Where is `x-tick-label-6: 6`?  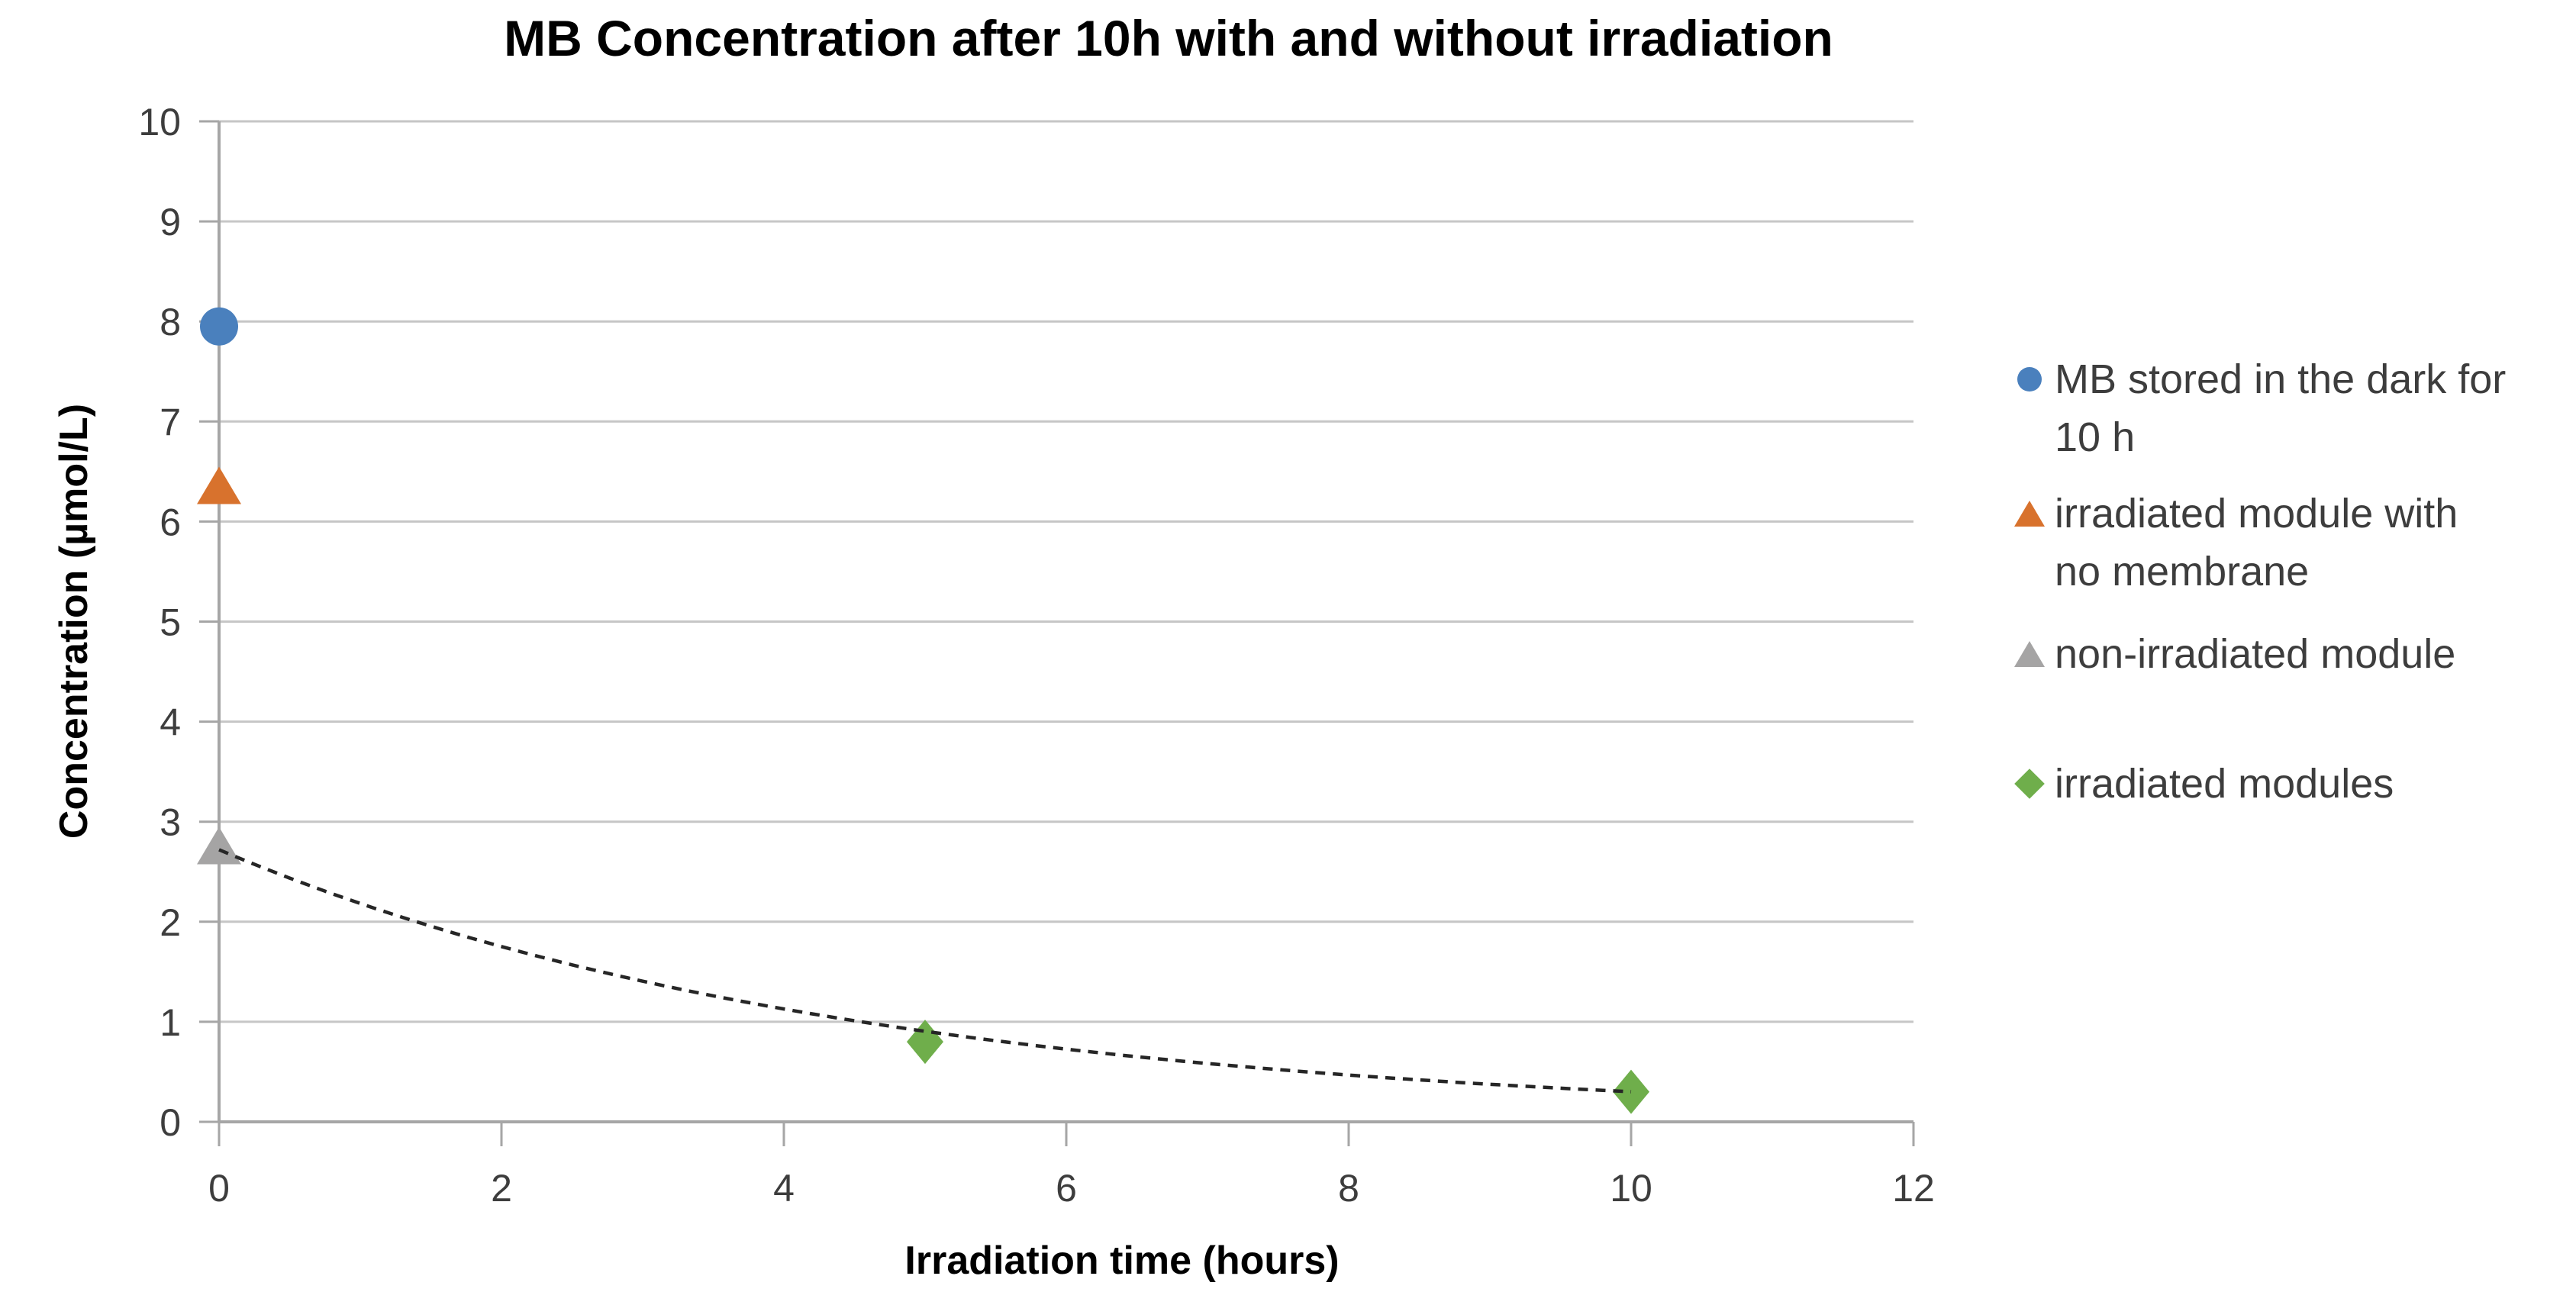 x-tick-label-6: 6 is located at coordinates (1066, 1188).